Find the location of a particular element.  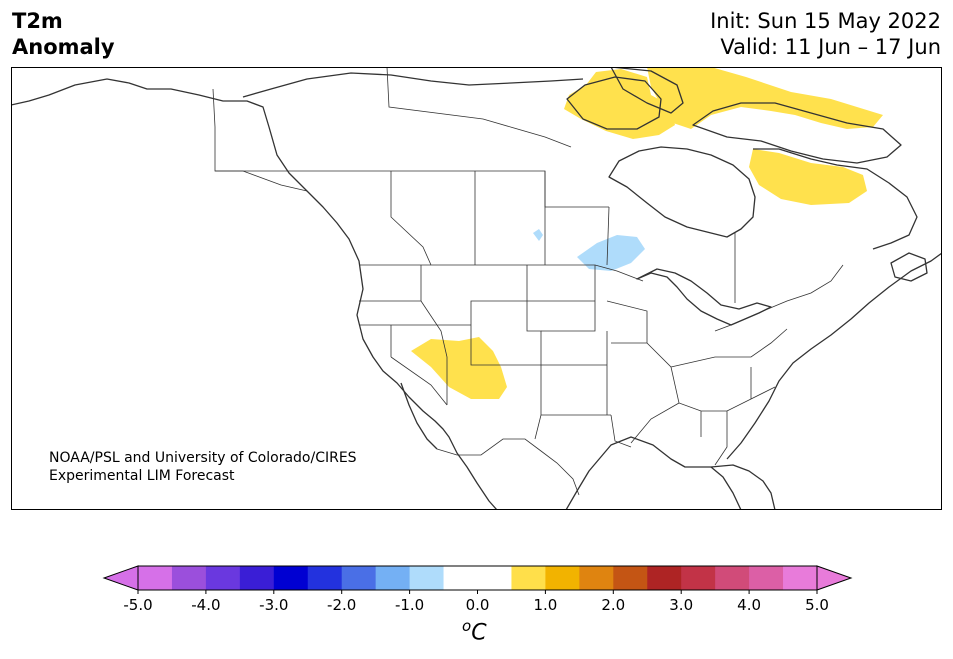

cool-anomaly-manitoba is located at coordinates (611, 253).